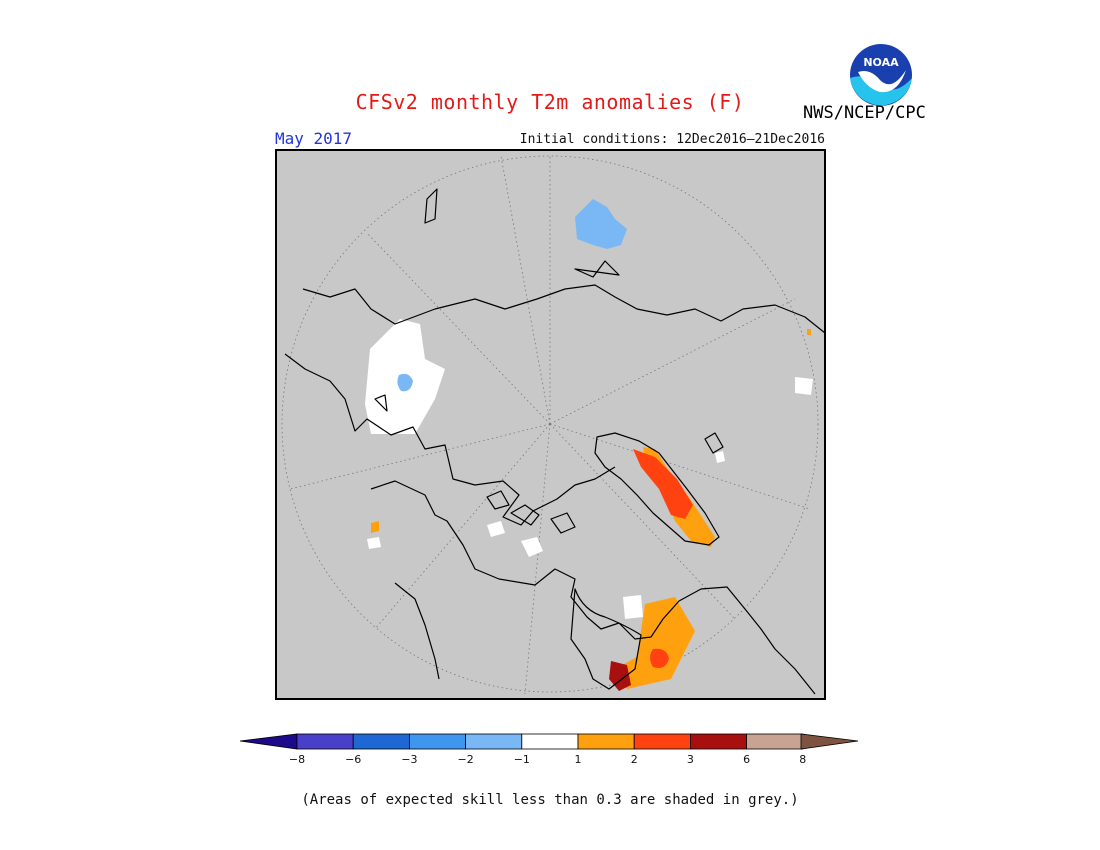  Describe the element at coordinates (564, 309) in the screenshot. I see `coastline-asia` at that location.